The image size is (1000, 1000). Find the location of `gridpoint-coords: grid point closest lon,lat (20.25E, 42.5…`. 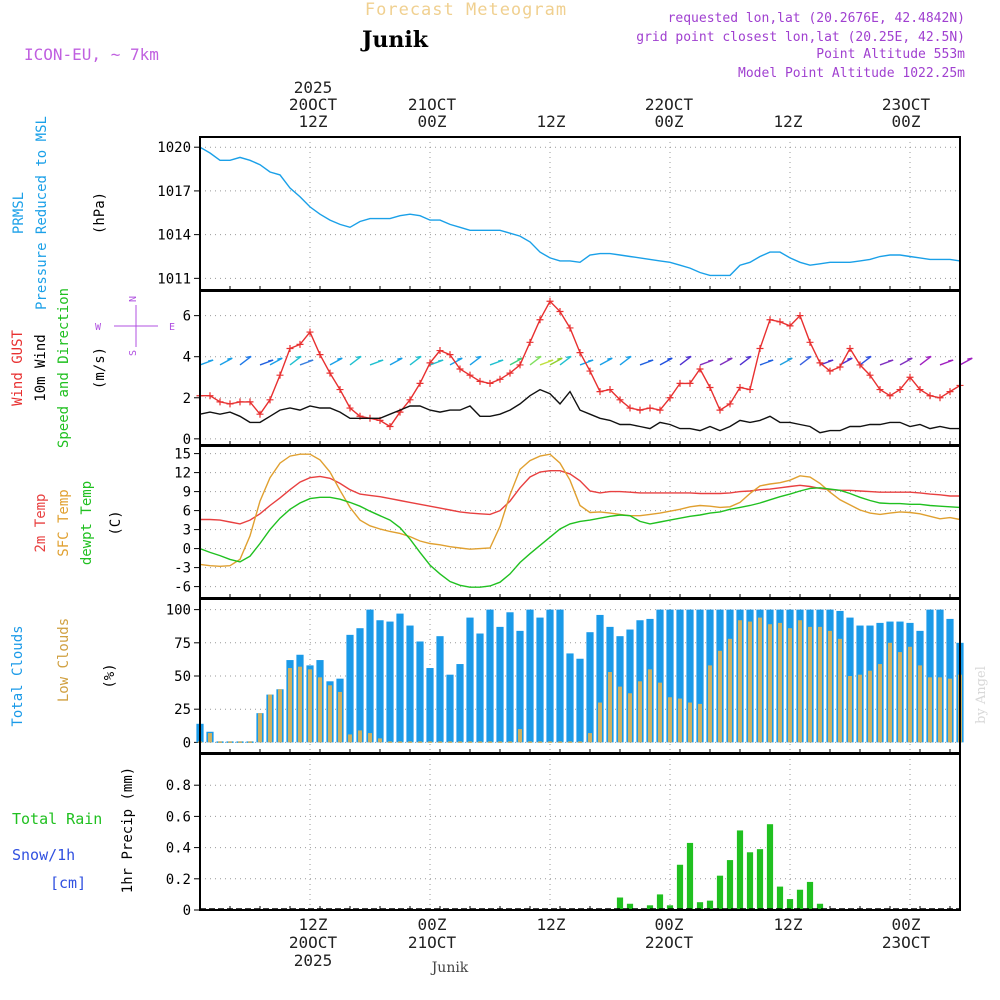

gridpoint-coords: grid point closest lon,lat (20.25E, 42.5… is located at coordinates (800, 37).